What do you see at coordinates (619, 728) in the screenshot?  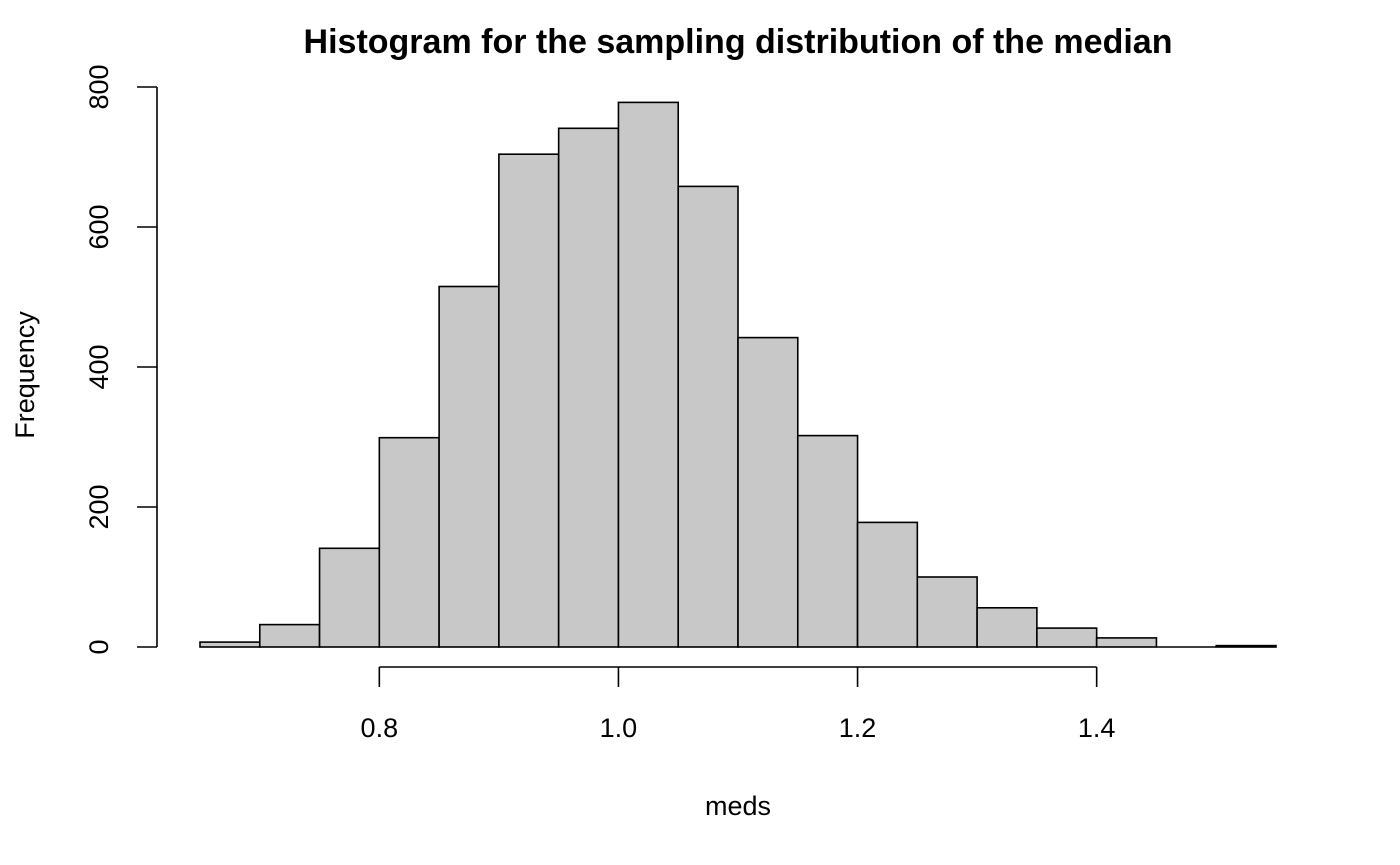 I see `x-tick-label: 1.0` at bounding box center [619, 728].